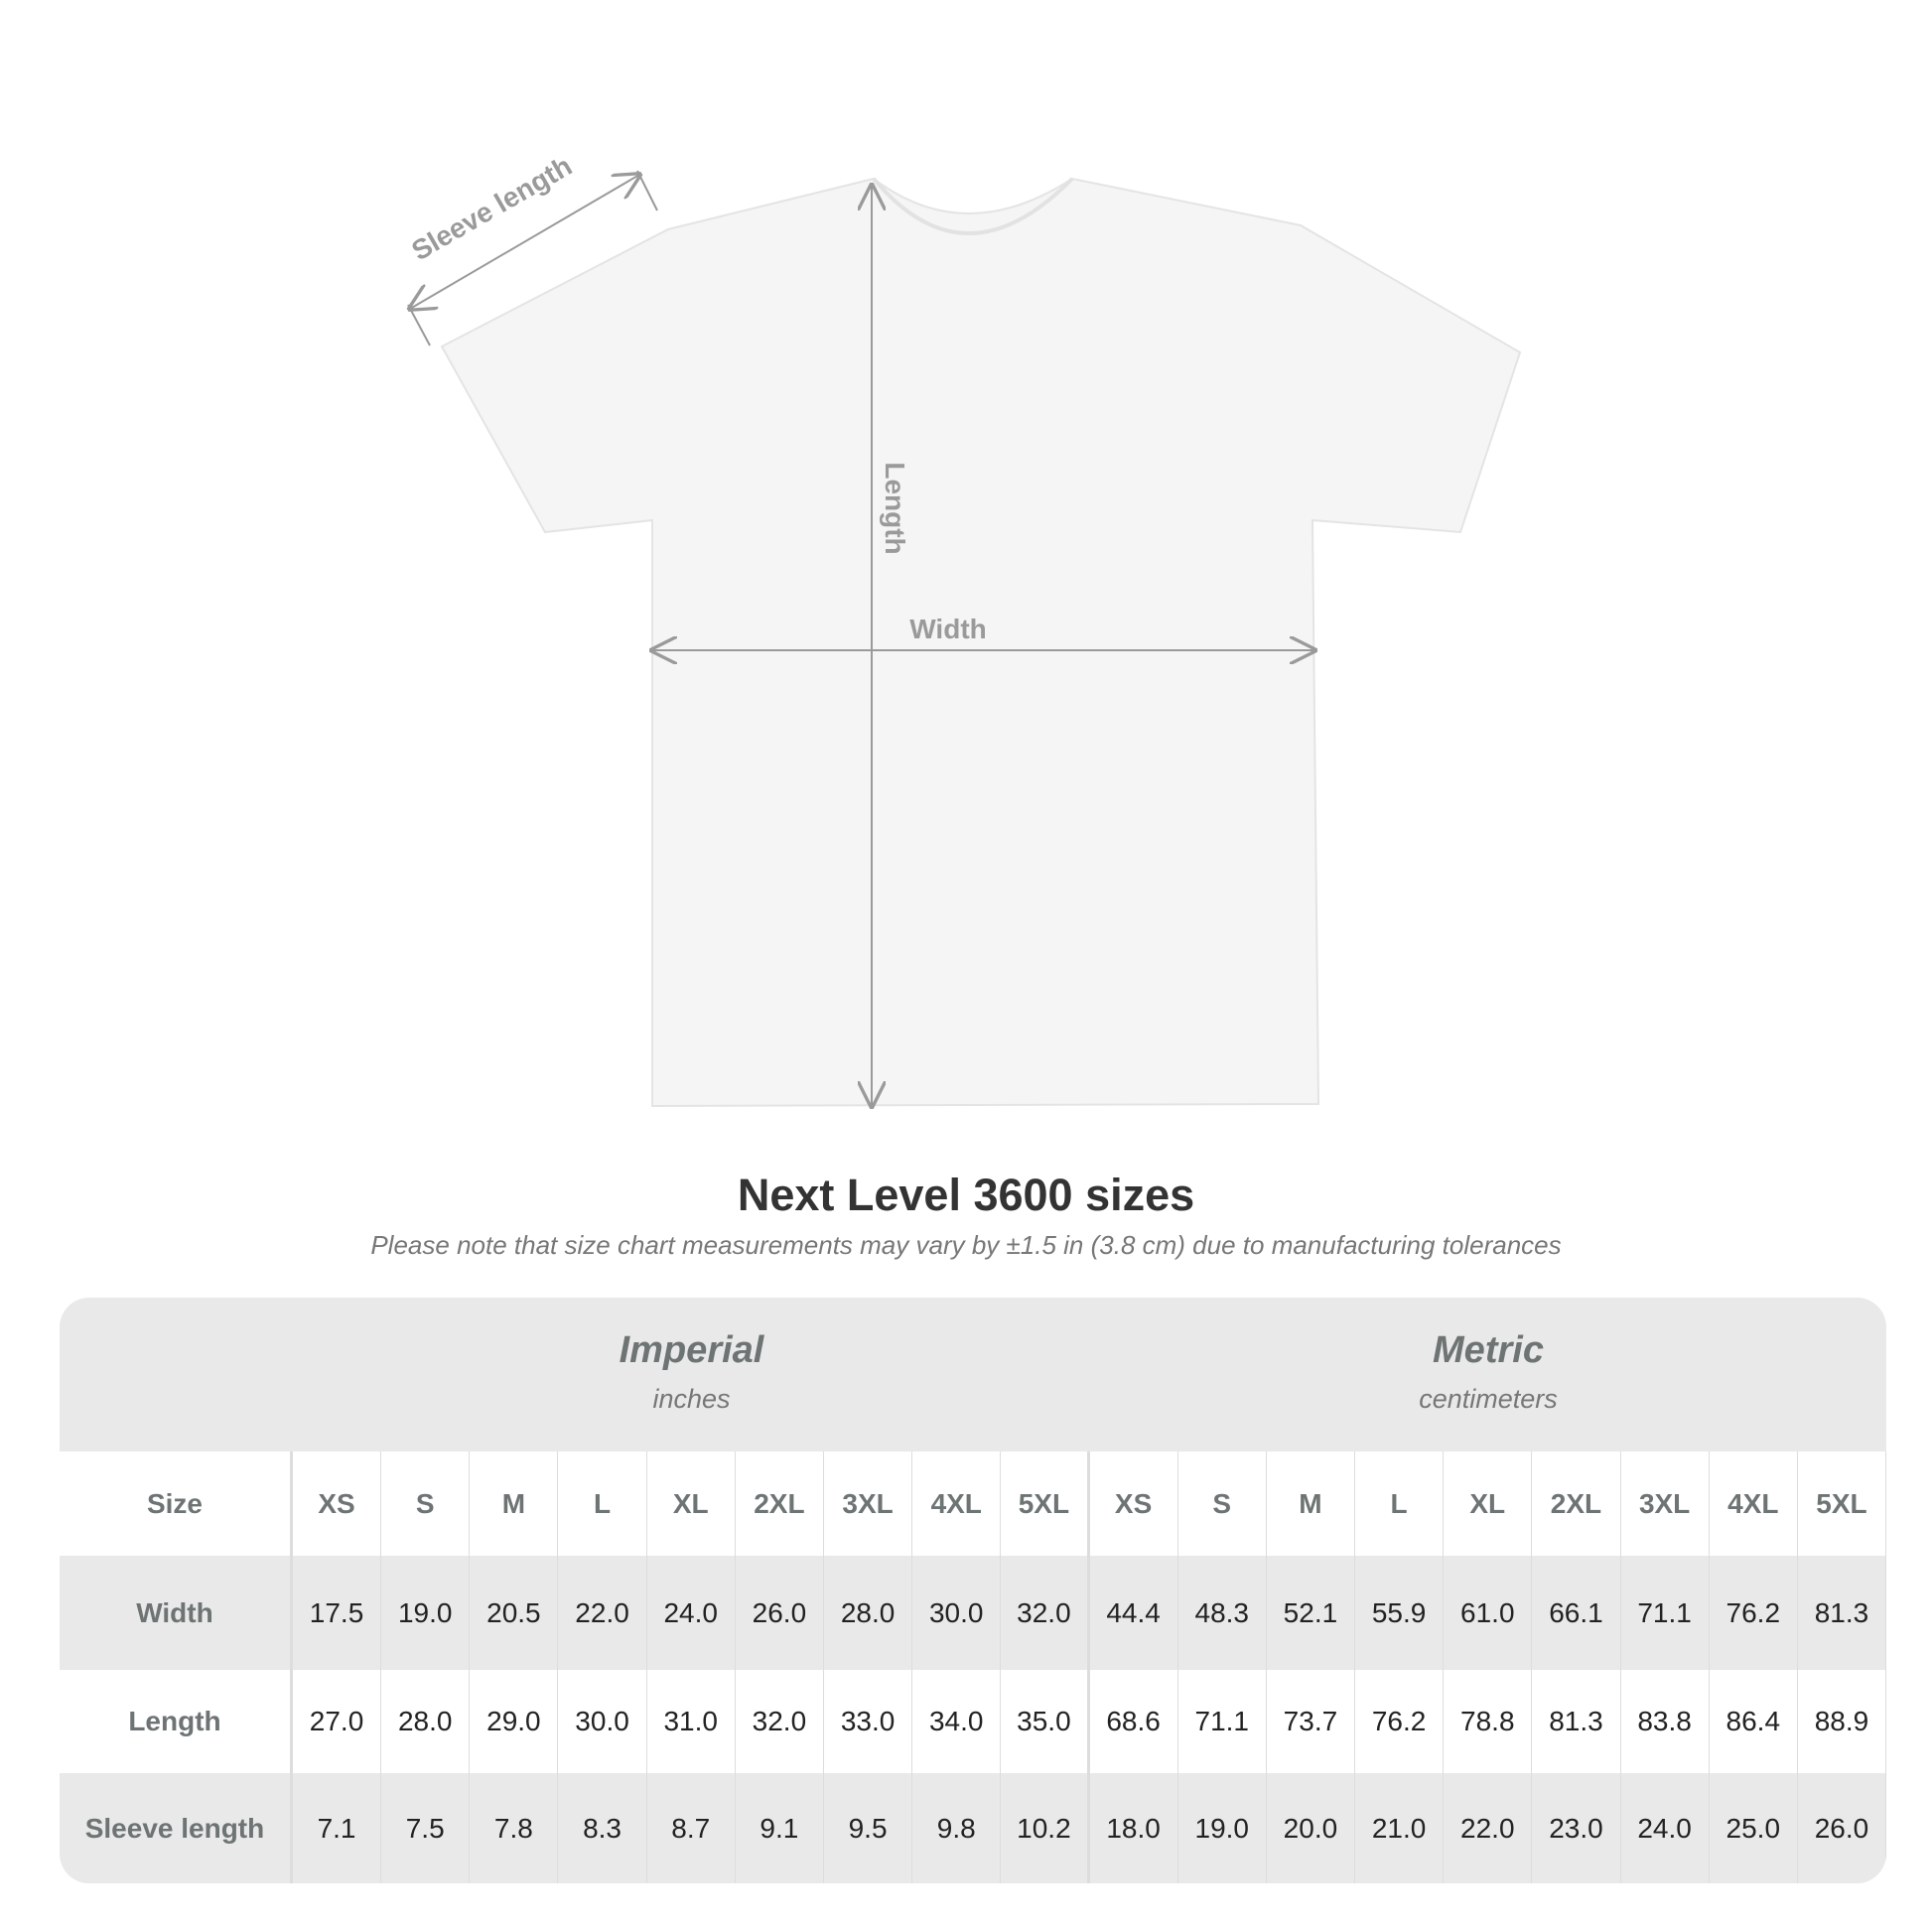 The image size is (1932, 1932). What do you see at coordinates (1488, 1722) in the screenshot?
I see `metric-value-cell: 78.8` at bounding box center [1488, 1722].